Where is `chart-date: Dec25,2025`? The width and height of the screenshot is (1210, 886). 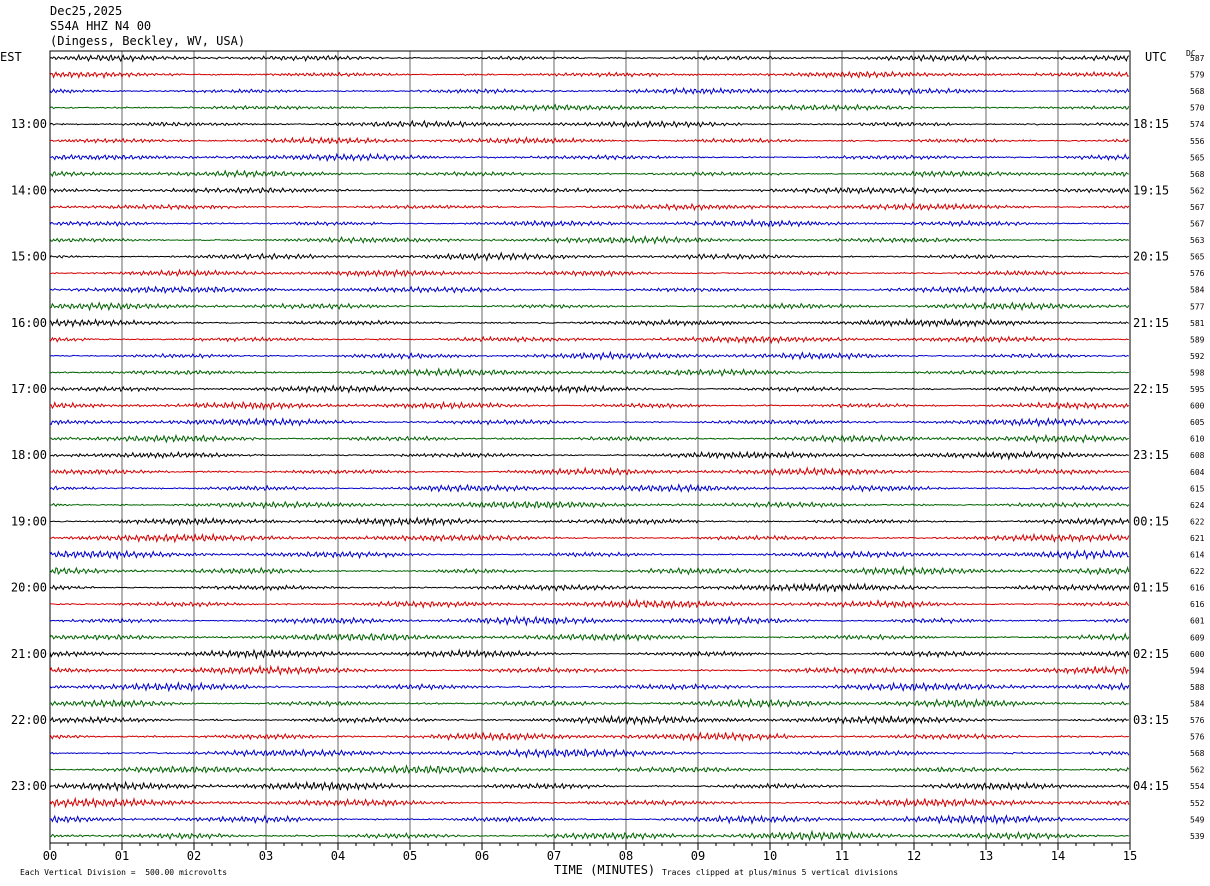
chart-date: Dec25,2025 is located at coordinates (86, 11).